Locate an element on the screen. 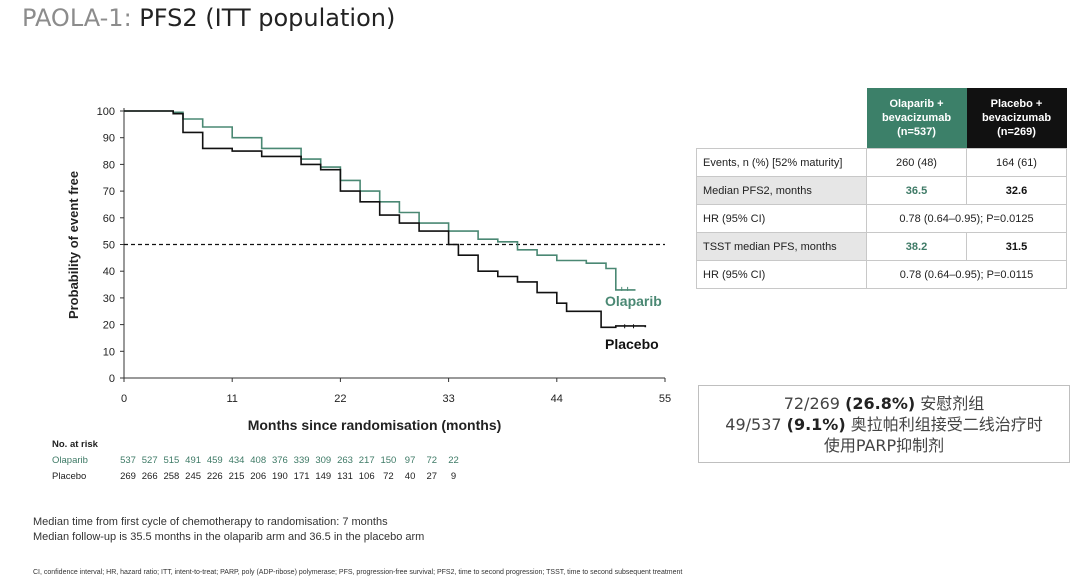  y-axis-label: Probability of event free is located at coordinates (73, 245).